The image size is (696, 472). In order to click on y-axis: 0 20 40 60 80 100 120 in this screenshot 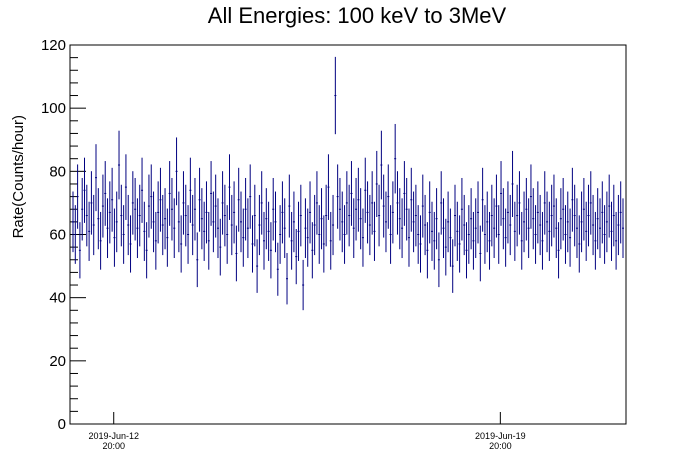, I will do `click(63, 235)`.